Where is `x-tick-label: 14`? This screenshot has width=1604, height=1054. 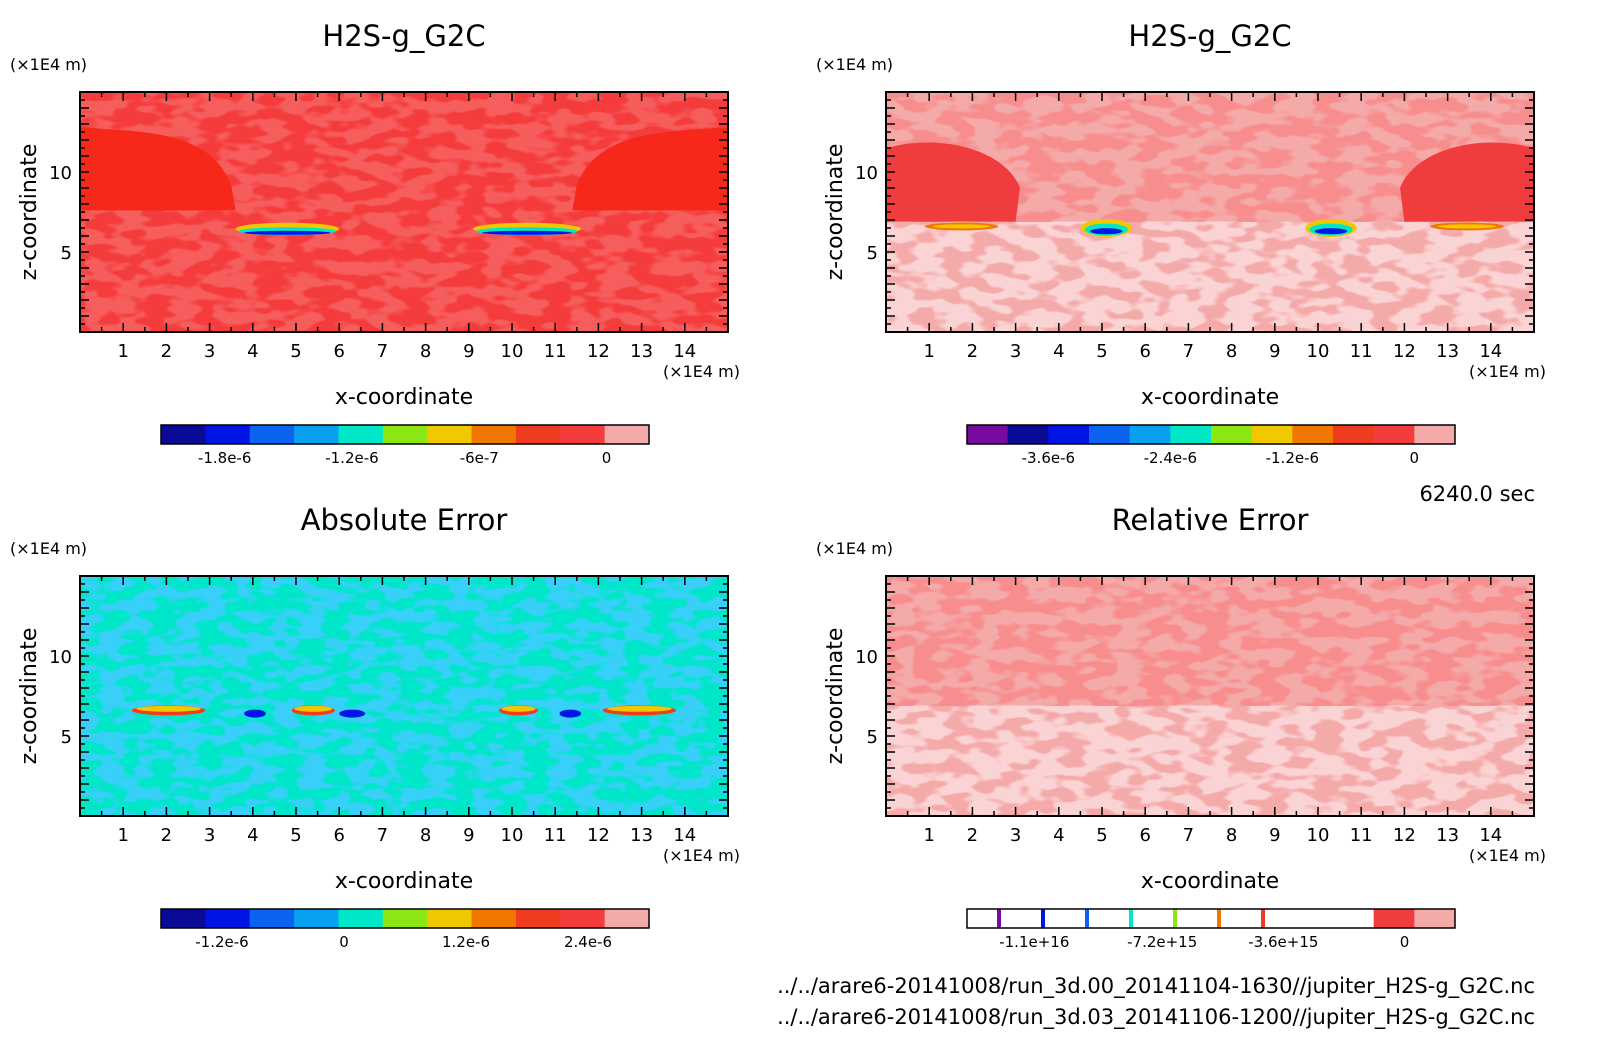
x-tick-label: 14 is located at coordinates (684, 351).